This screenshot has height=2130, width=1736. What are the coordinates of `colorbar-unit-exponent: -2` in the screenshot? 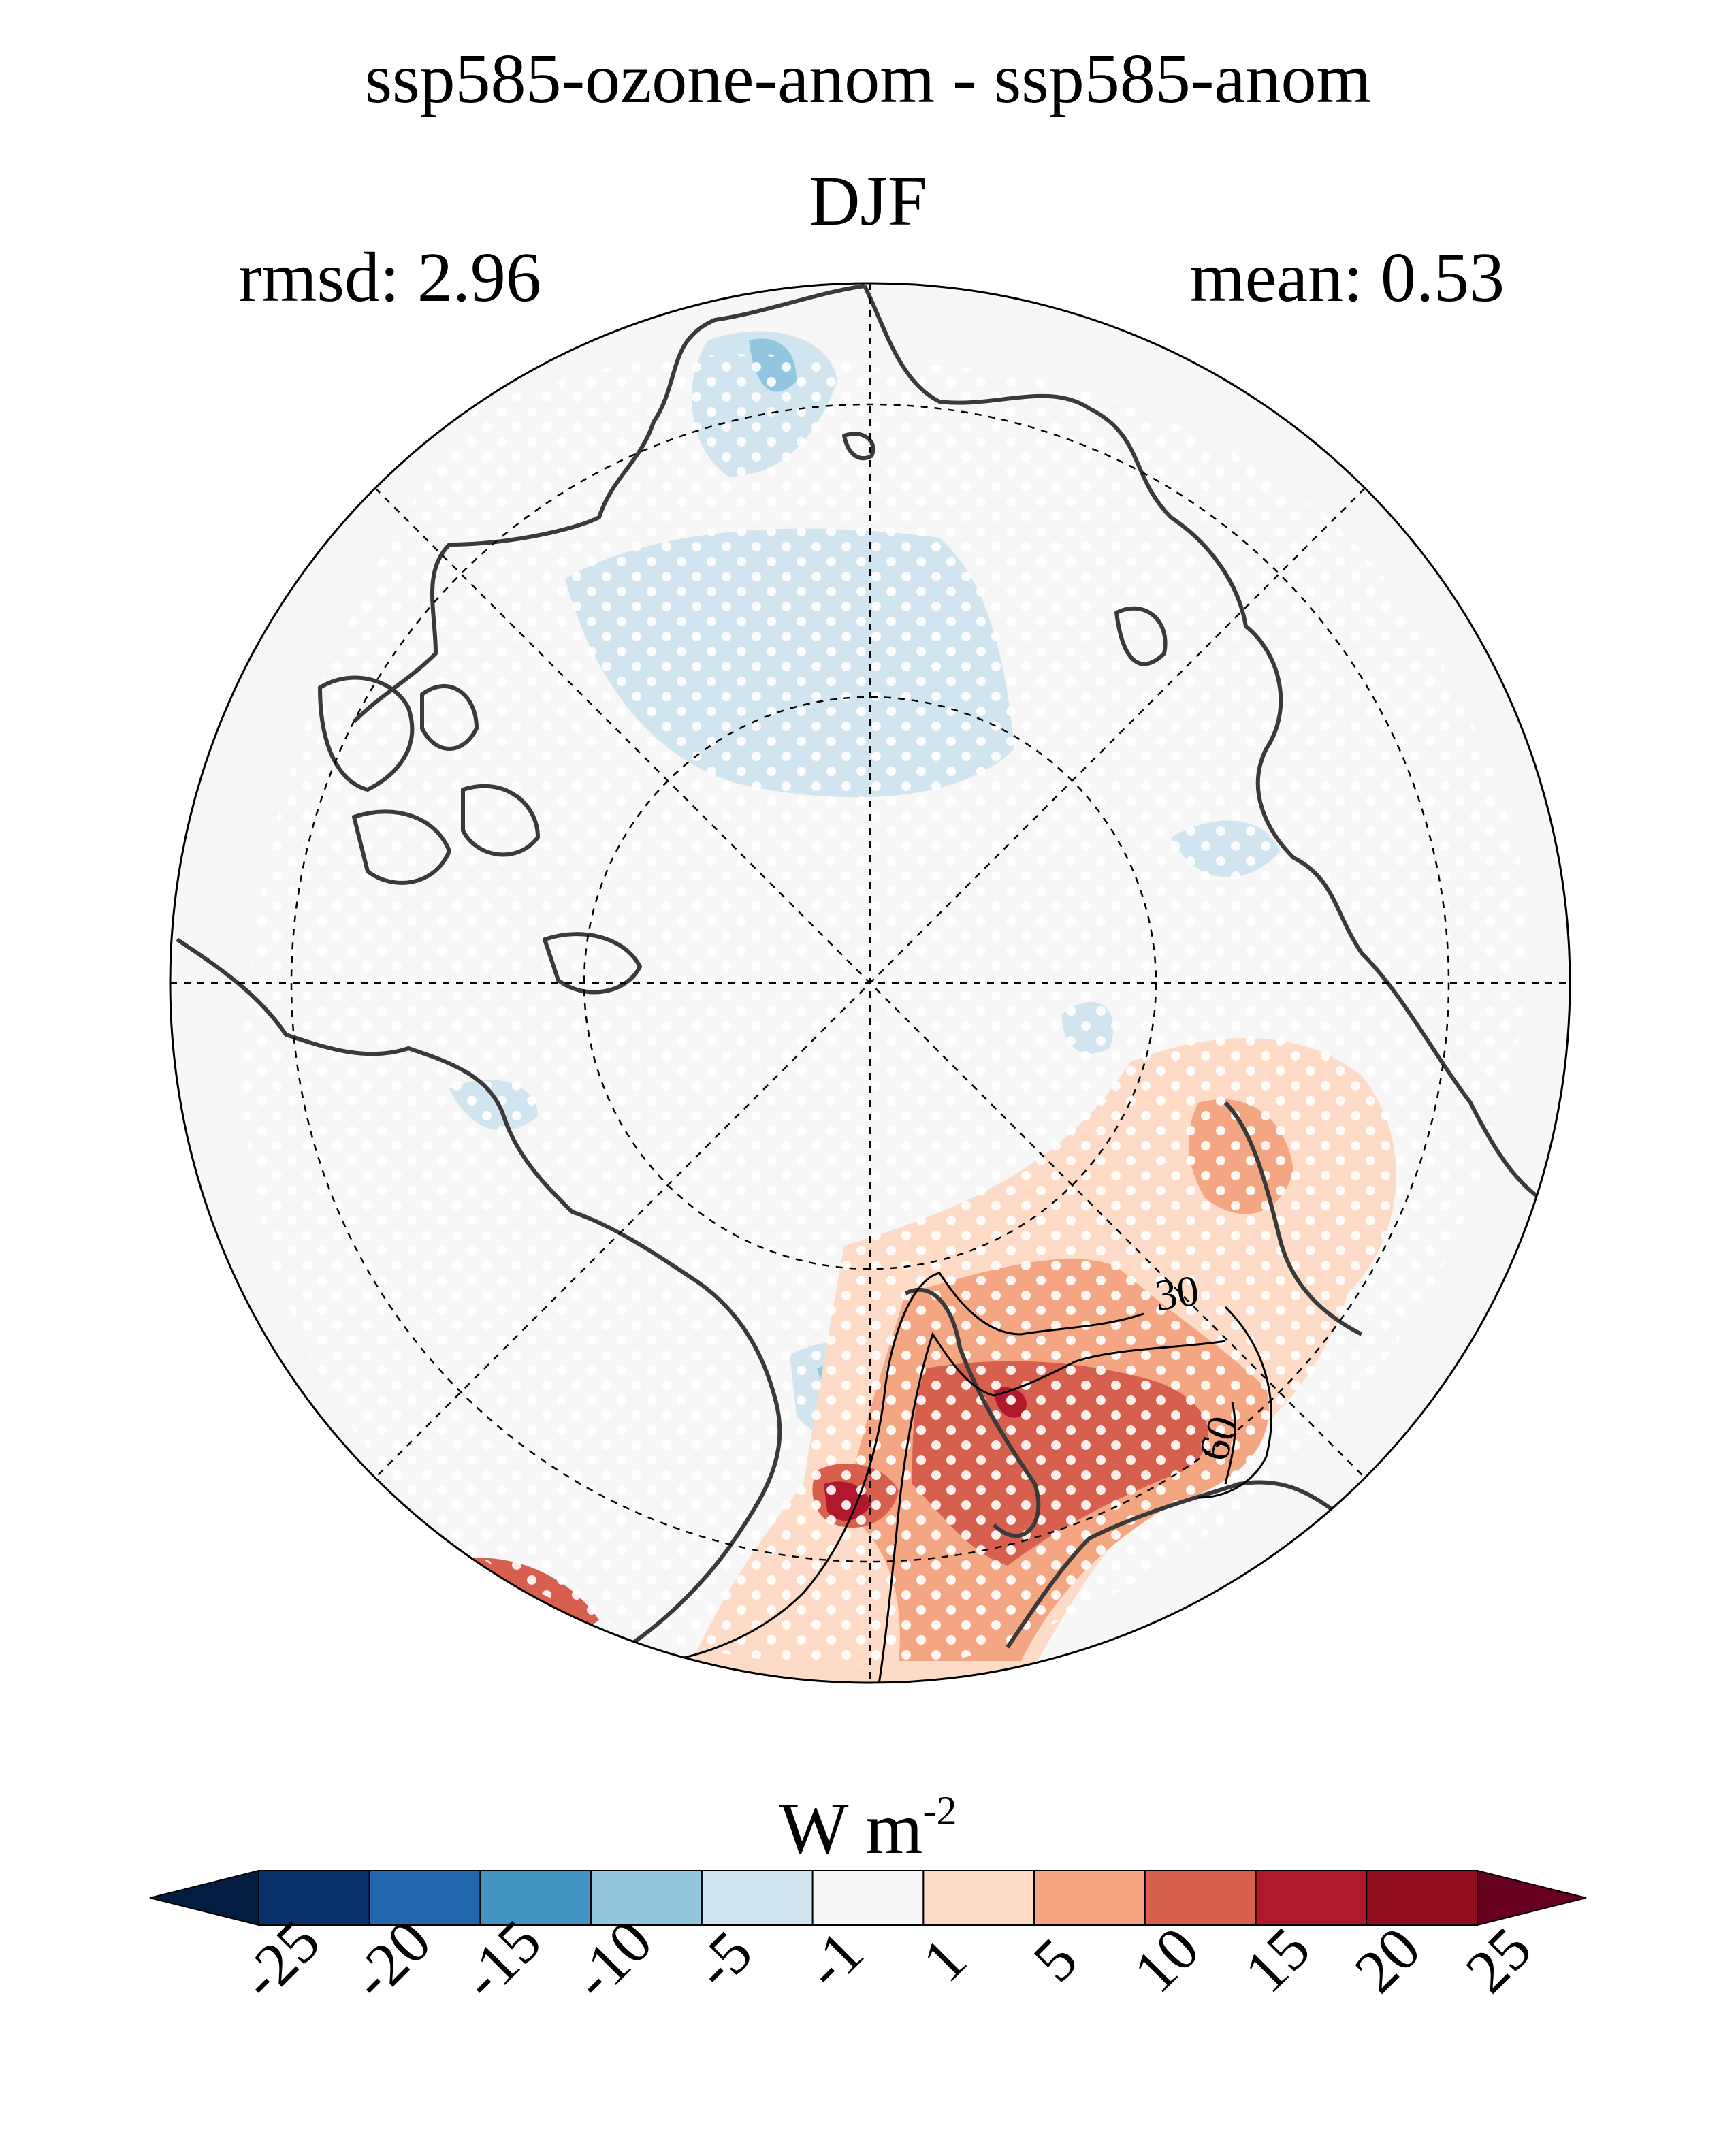 It's located at (939, 1810).